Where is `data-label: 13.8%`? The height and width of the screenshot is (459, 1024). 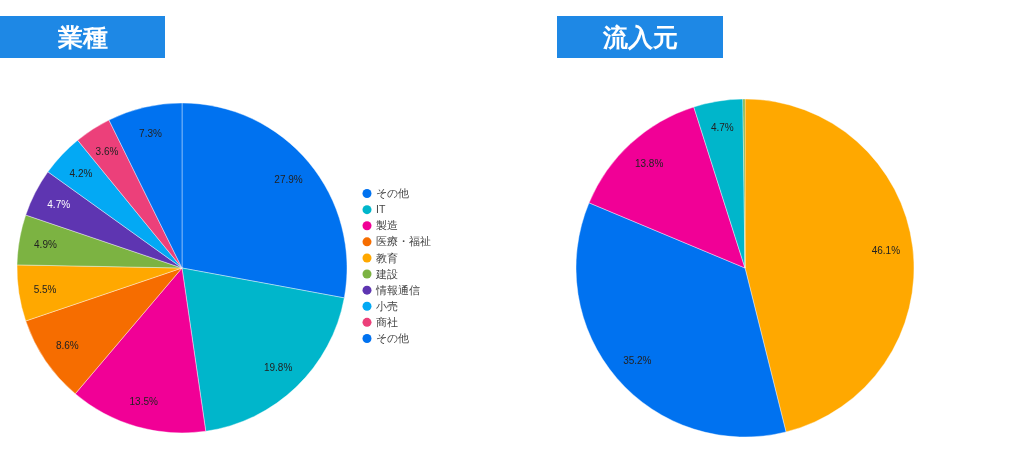
data-label: 13.8% is located at coordinates (649, 163).